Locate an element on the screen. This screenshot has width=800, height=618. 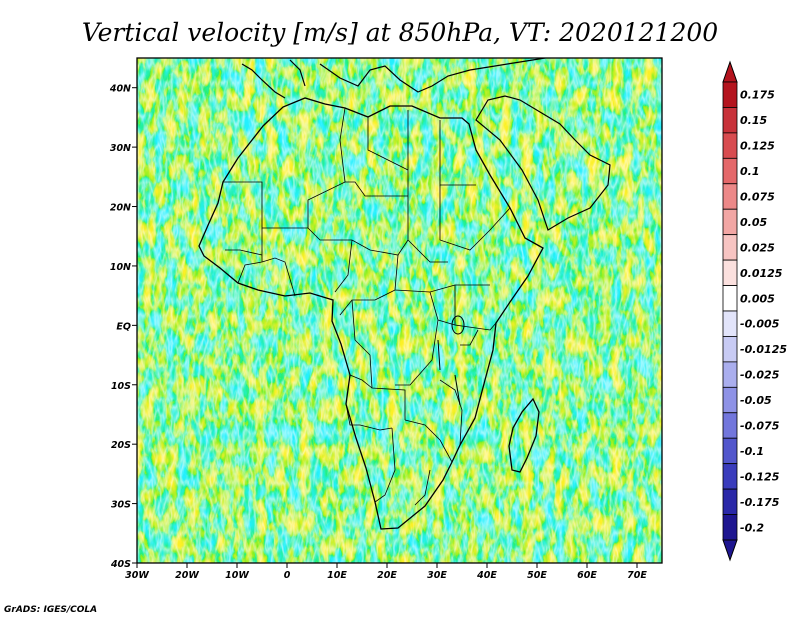
lat-tick-label: 20N is located at coordinates (120, 208).